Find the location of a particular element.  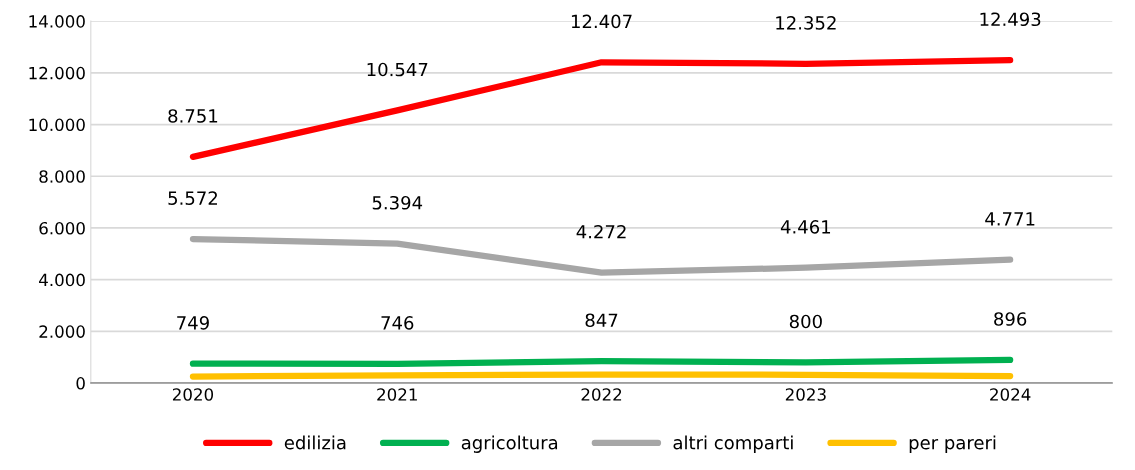

y-tick-label: 10.000 is located at coordinates (57, 125).